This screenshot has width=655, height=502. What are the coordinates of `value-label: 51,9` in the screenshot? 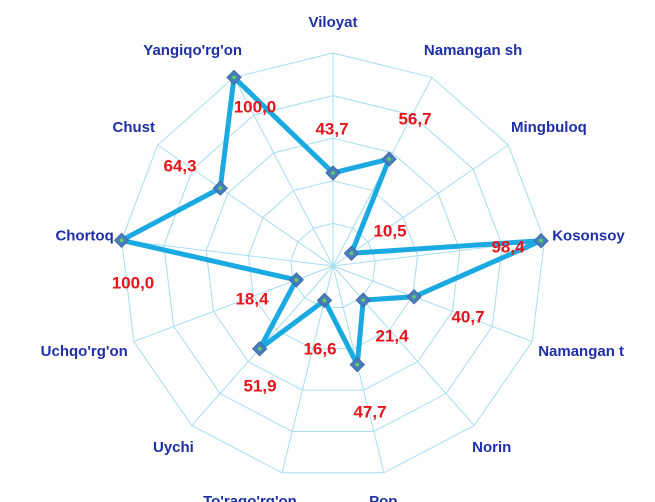 It's located at (259, 385).